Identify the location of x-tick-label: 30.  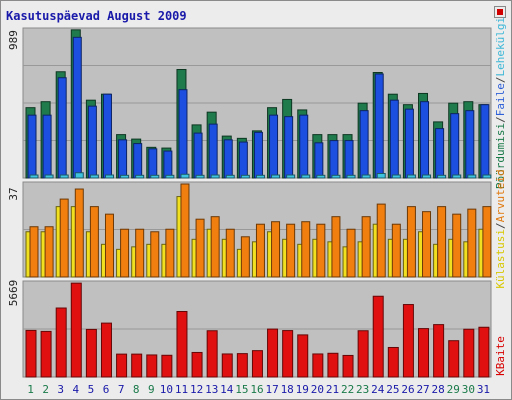
(468, 389).